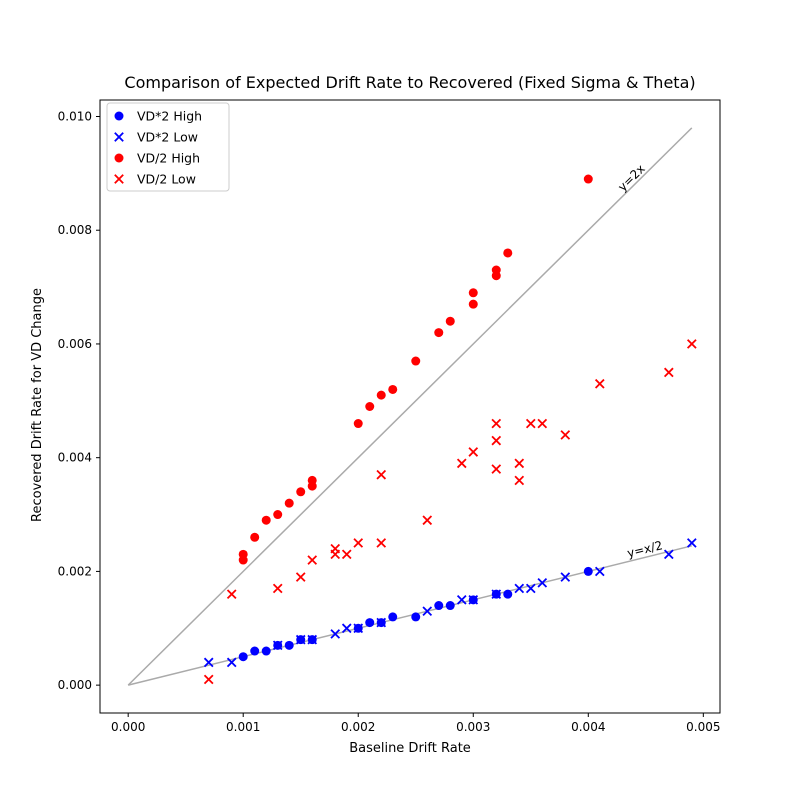 This screenshot has height=800, width=800. Describe the element at coordinates (75, 344) in the screenshot. I see `y-tick-label: 0.006` at that location.